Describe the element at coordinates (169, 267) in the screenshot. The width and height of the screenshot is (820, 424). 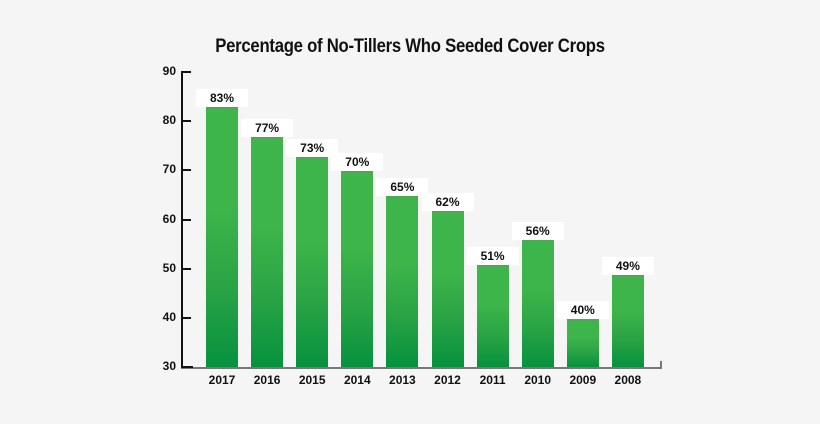
I see `y-tick-label: 50` at that location.